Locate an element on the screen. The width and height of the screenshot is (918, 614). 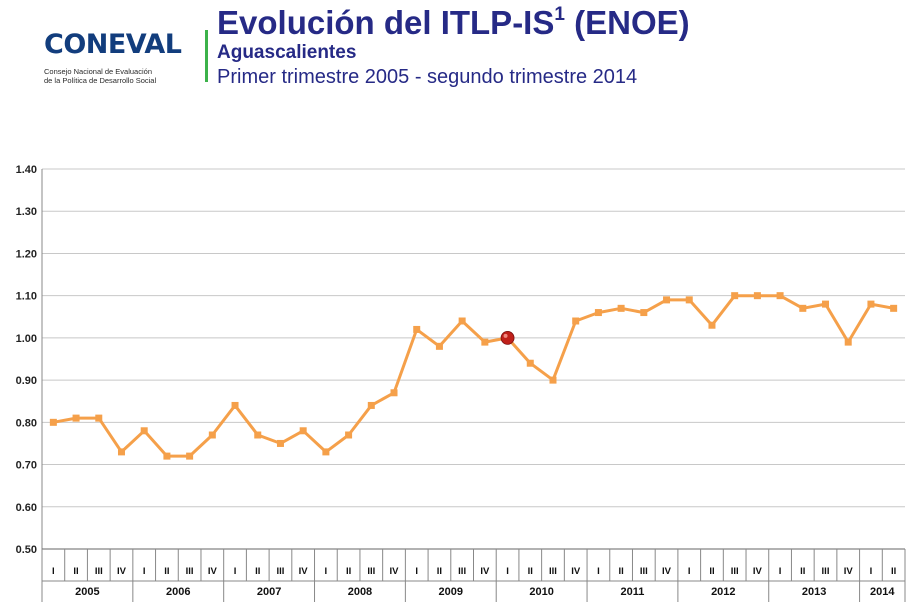
y-tick-label: 0.70 is located at coordinates (26, 466).